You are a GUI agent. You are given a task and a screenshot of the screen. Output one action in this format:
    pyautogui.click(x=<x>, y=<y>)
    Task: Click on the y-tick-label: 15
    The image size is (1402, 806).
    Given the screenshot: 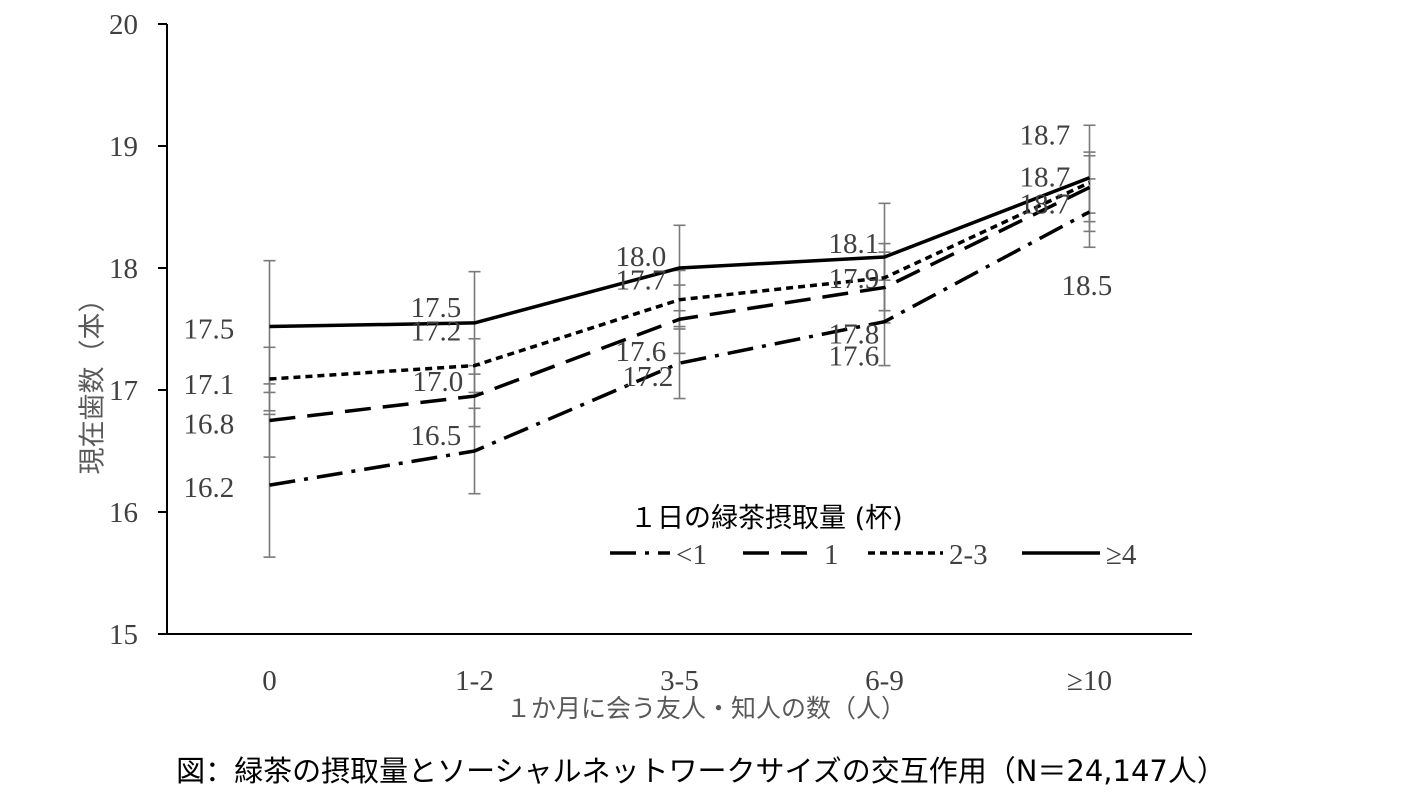 What is the action you would take?
    pyautogui.click(x=123, y=635)
    